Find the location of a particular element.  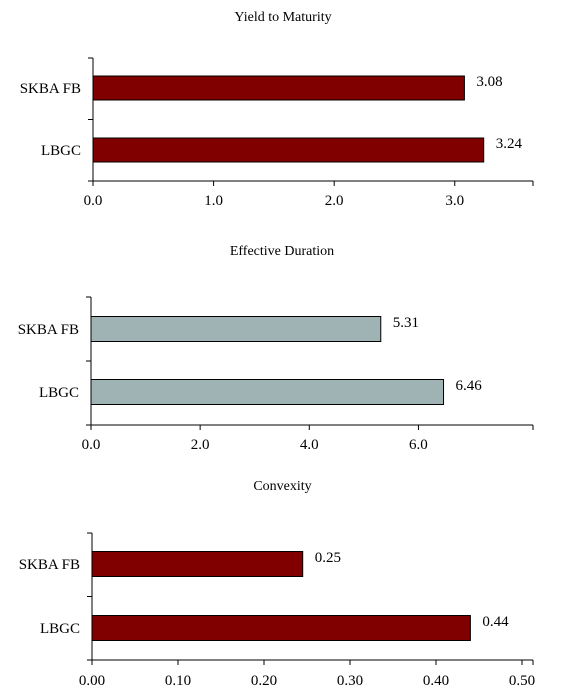

chart-1-x-tick-label: 2.0 is located at coordinates (334, 201).